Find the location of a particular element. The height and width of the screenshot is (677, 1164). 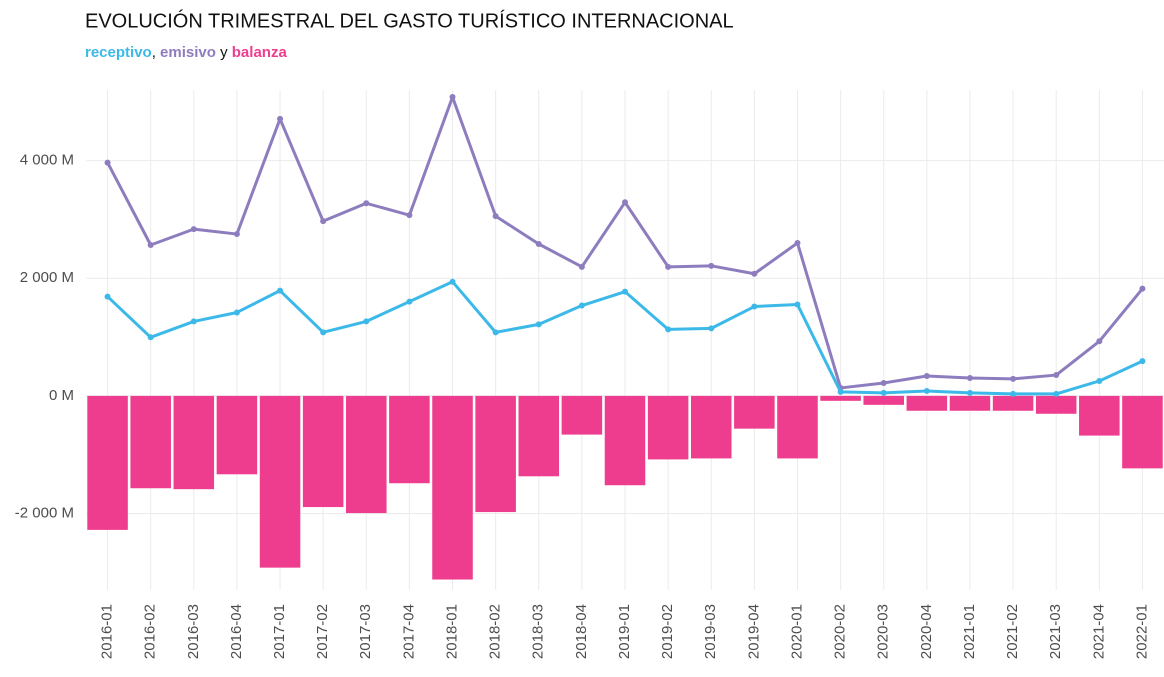

x-tick-label: 2021-03 is located at coordinates (1055, 631).